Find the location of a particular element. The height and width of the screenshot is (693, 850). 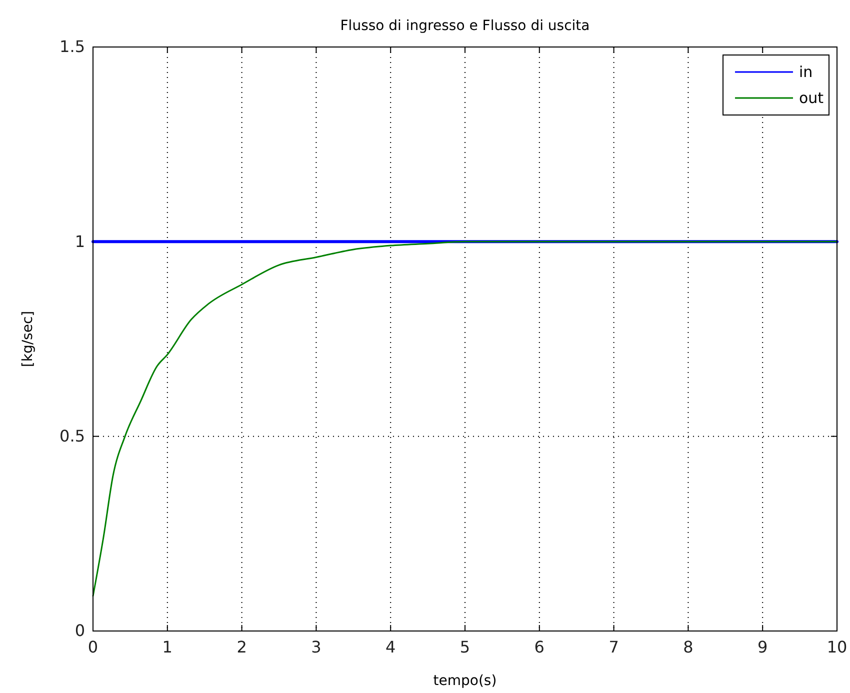

y-tick-label: 1.5 is located at coordinates (72, 46).